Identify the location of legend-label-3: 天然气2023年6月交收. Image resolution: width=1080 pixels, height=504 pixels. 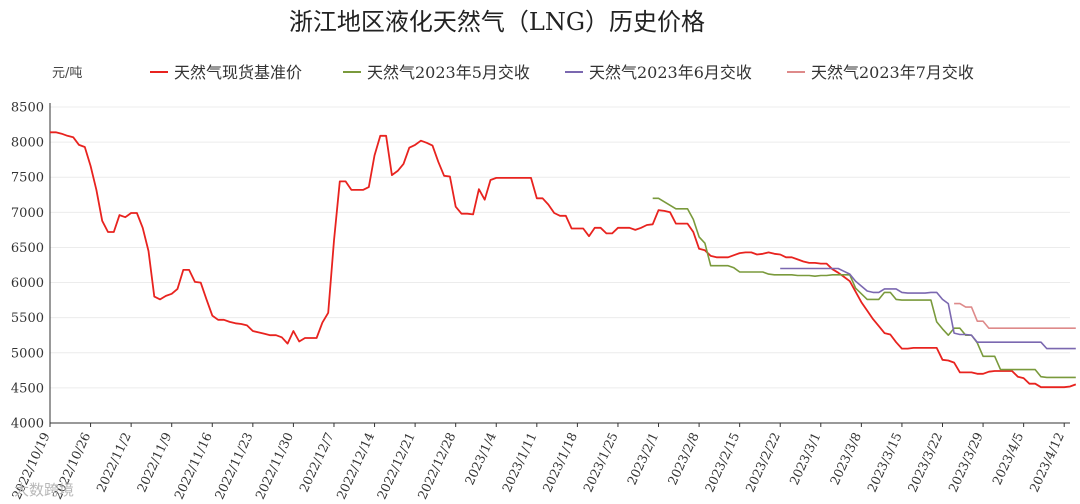
(670, 72).